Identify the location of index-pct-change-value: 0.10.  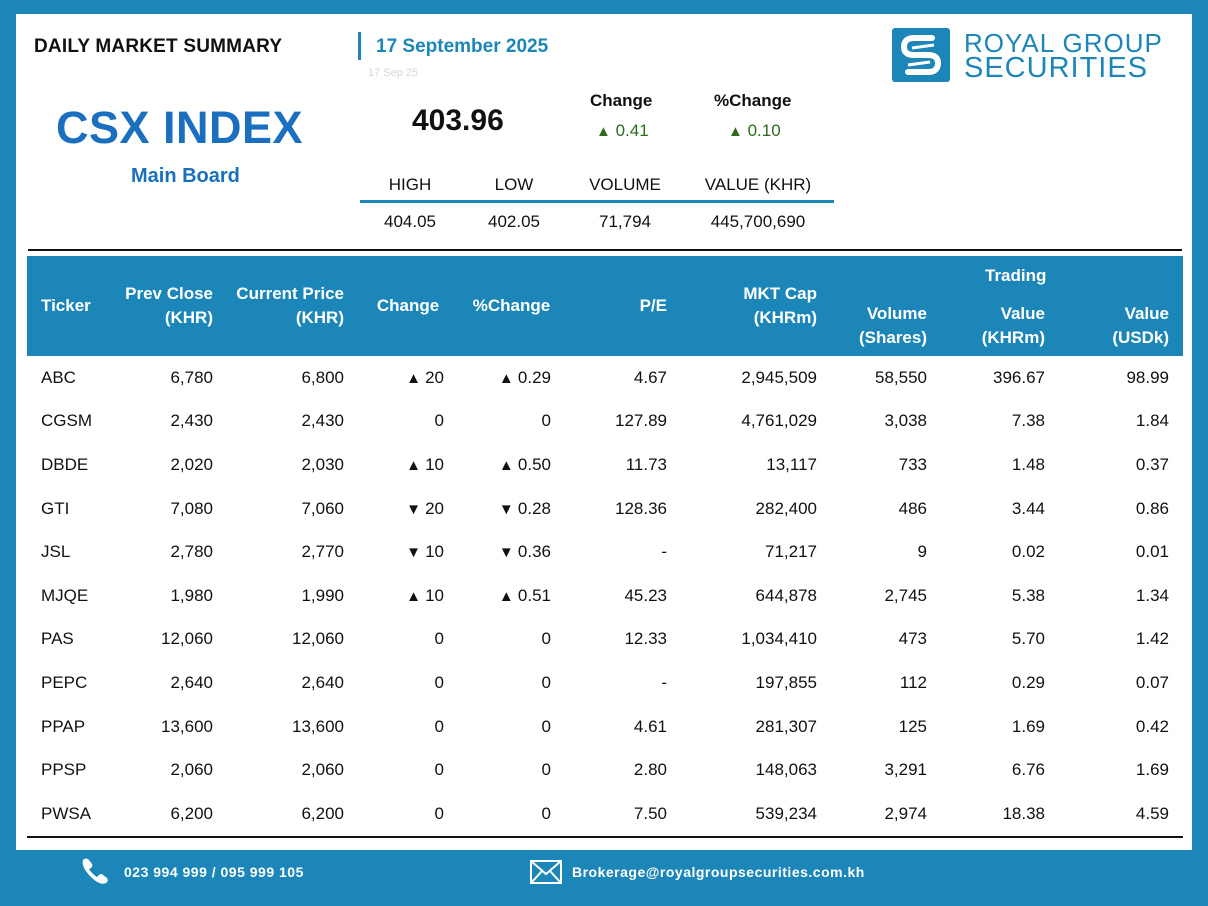
(764, 130).